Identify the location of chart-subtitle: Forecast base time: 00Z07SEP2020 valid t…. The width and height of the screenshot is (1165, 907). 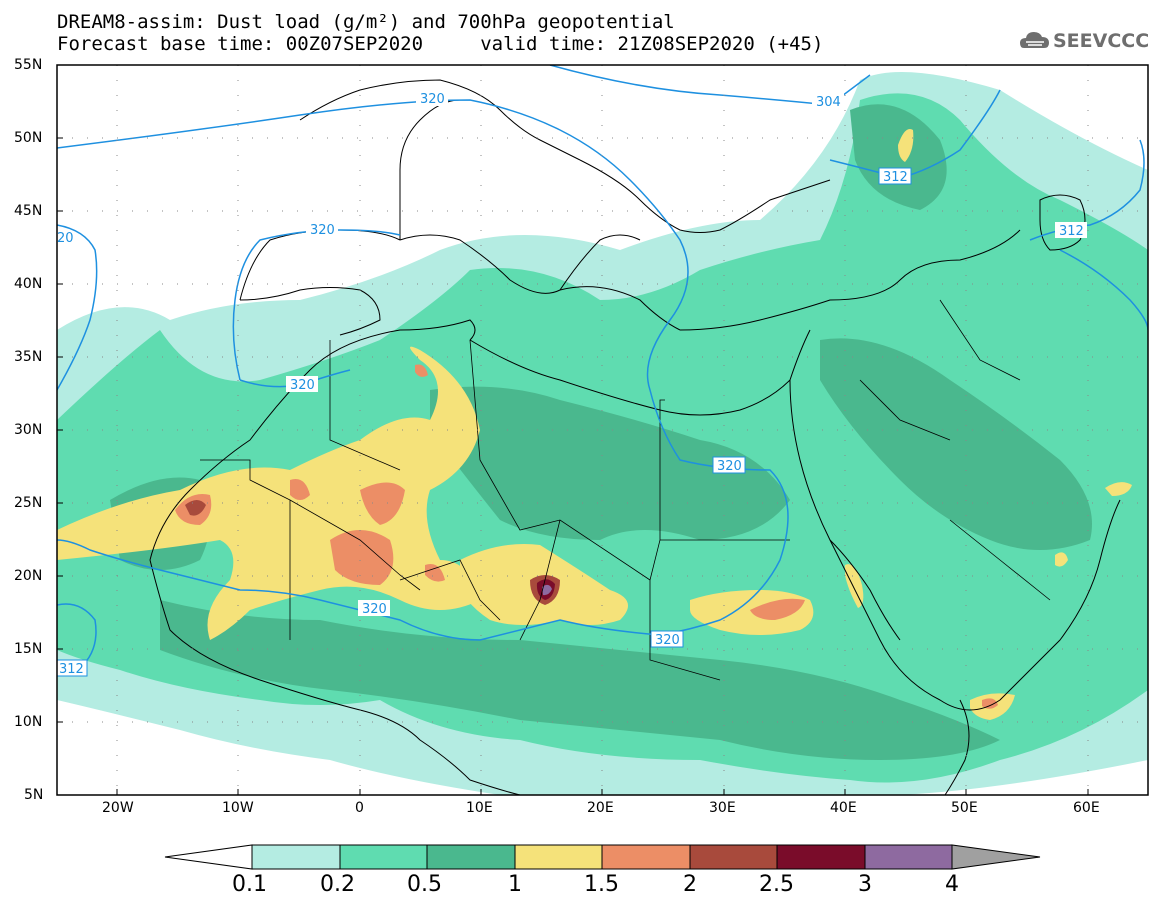
(440, 44).